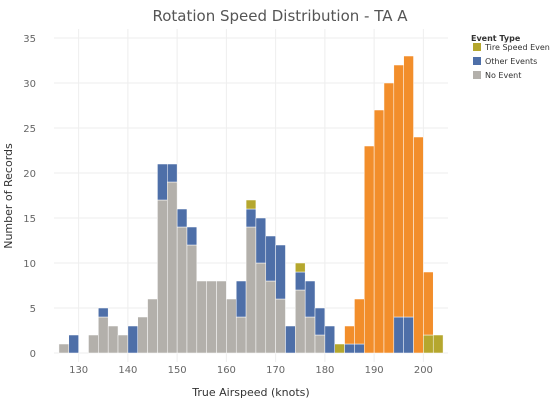 This screenshot has height=401, width=550. Describe the element at coordinates (226, 370) in the screenshot. I see `x-tick-label-160: 160` at that location.